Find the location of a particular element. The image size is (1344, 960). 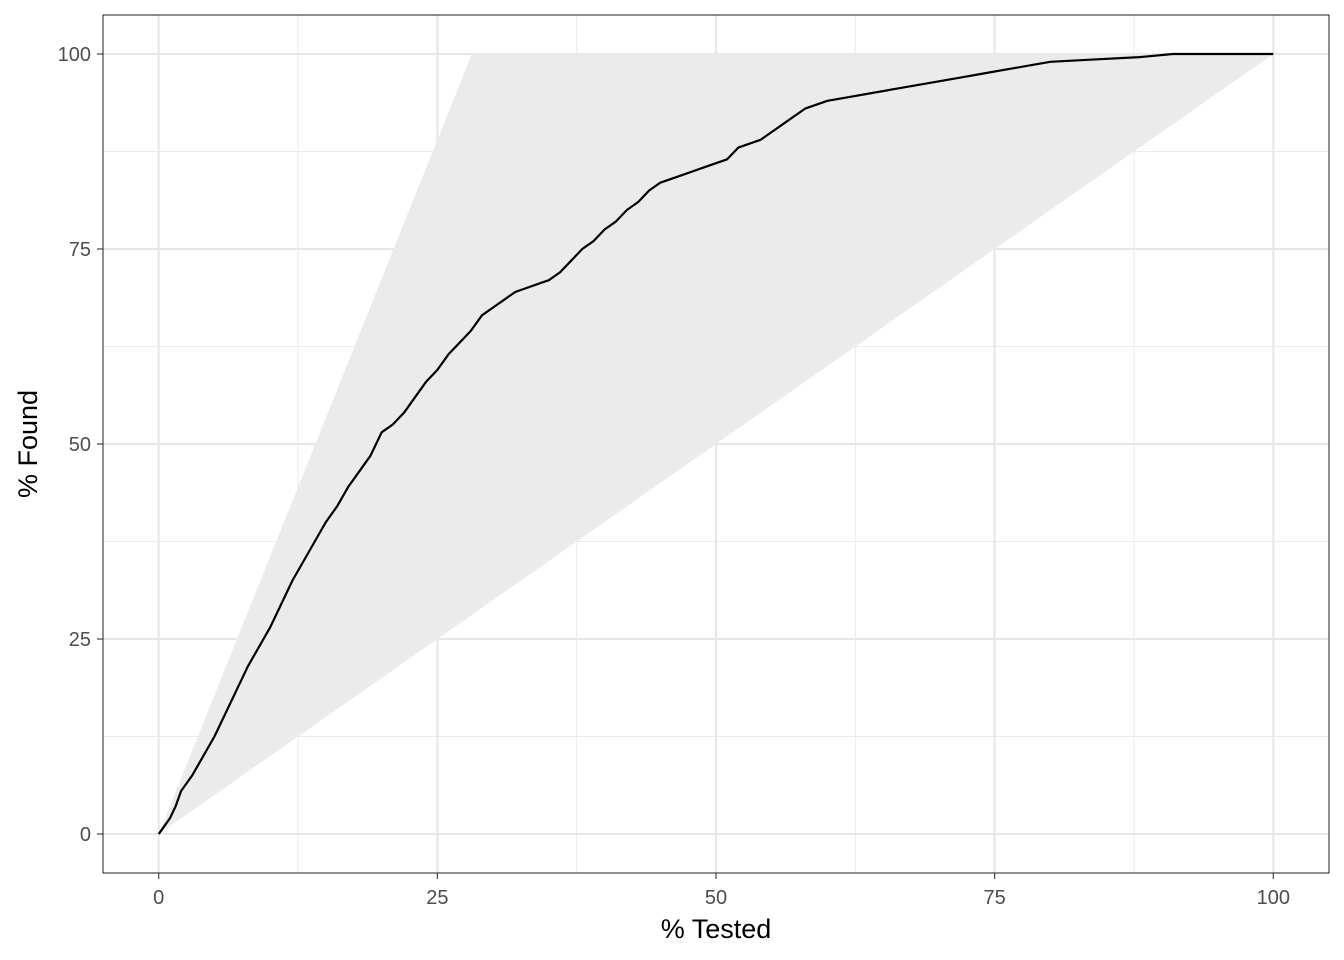

x-axis-title: % Tested is located at coordinates (716, 929).